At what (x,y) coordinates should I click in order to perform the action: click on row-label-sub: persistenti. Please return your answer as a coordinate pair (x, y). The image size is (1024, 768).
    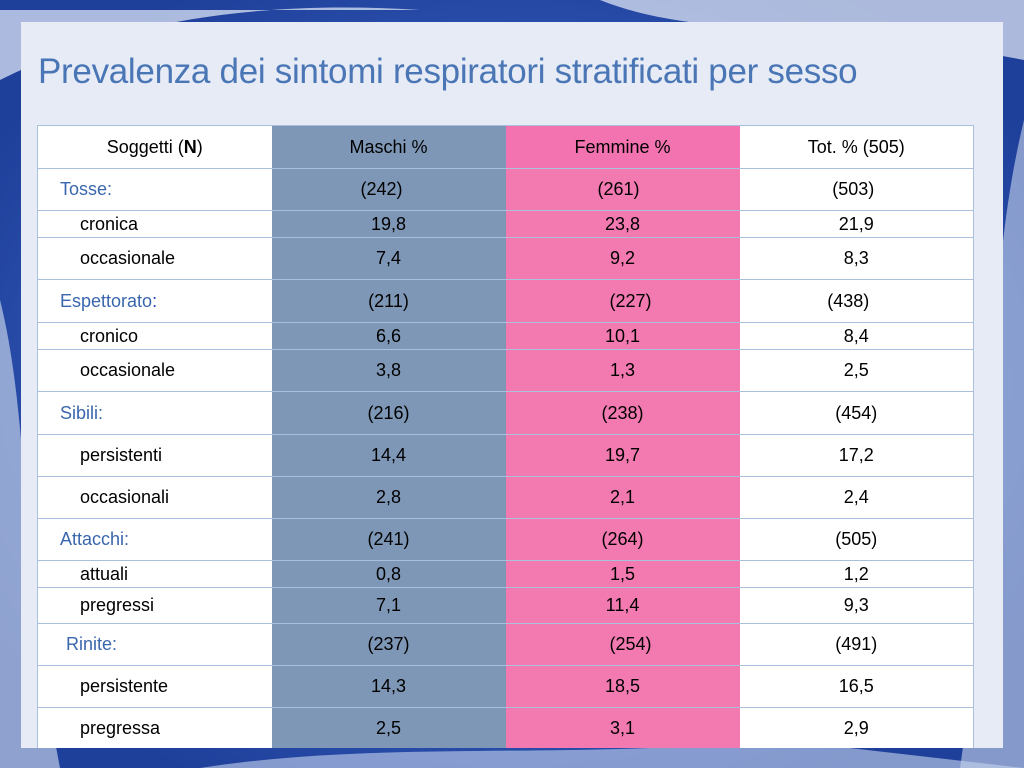
    Looking at the image, I should click on (154, 455).